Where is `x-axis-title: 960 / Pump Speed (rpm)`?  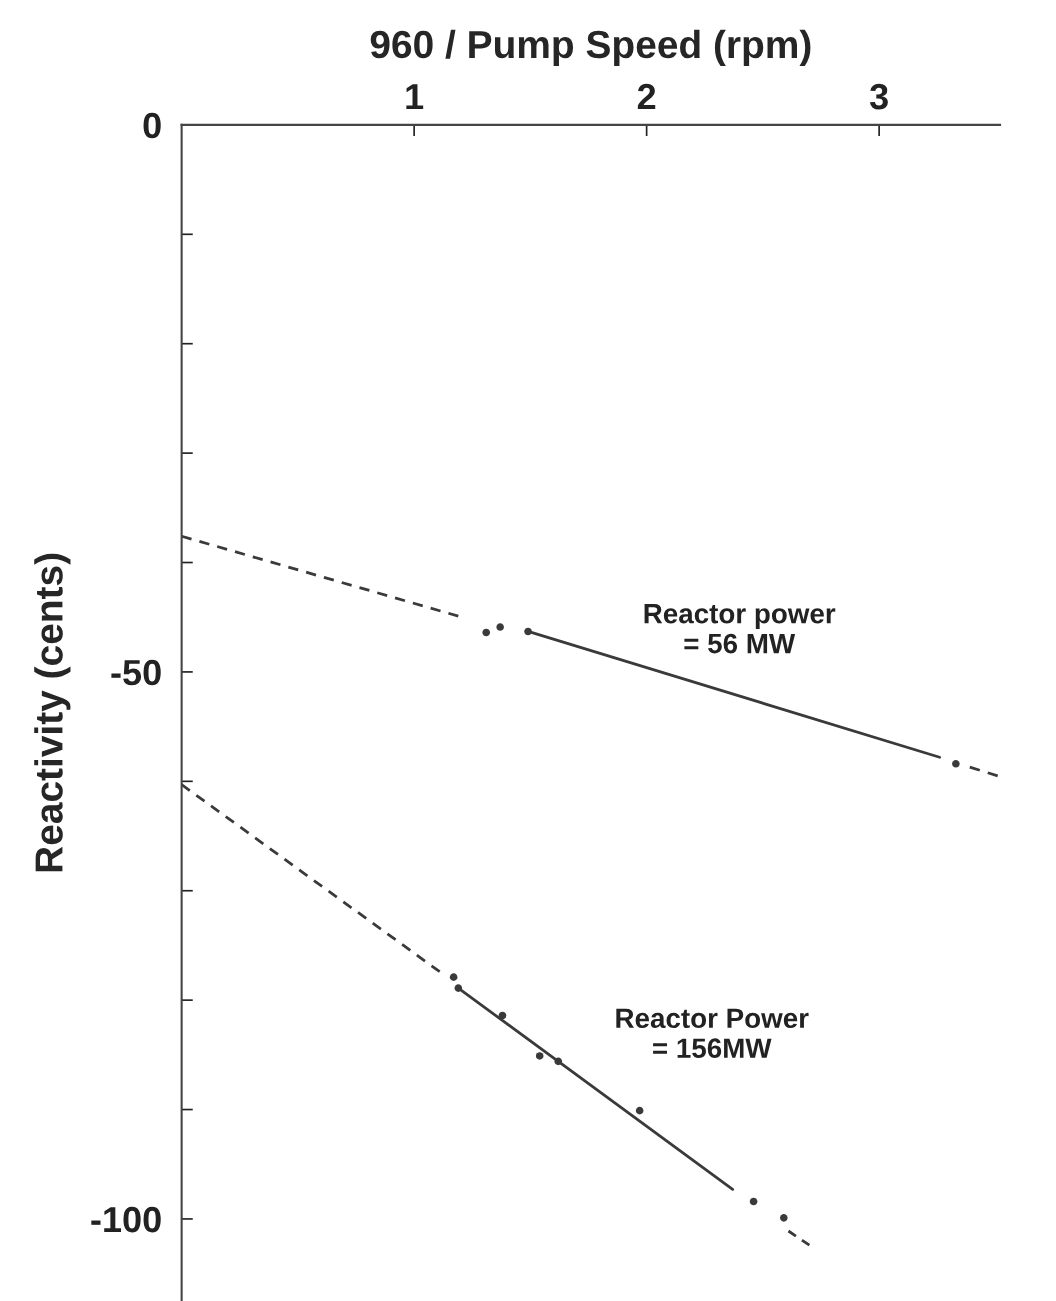
x-axis-title: 960 / Pump Speed (rpm) is located at coordinates (590, 47).